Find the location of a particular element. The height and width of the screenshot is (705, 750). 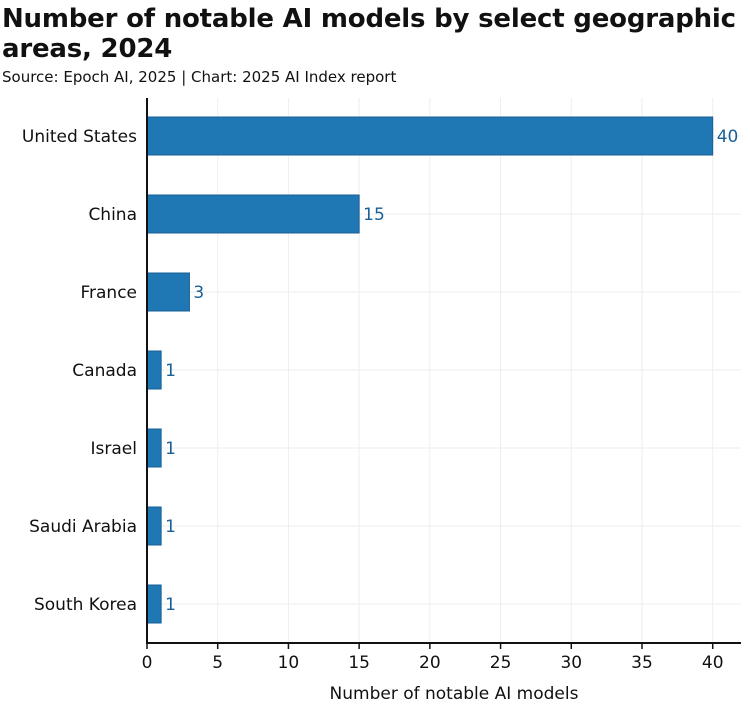

category-label: South Korea is located at coordinates (85, 605).